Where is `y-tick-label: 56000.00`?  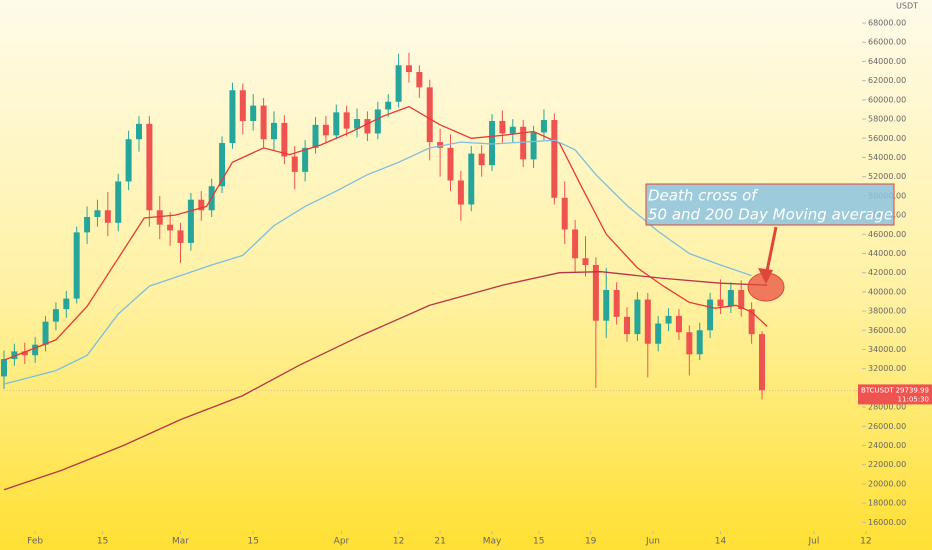 y-tick-label: 56000.00 is located at coordinates (887, 138).